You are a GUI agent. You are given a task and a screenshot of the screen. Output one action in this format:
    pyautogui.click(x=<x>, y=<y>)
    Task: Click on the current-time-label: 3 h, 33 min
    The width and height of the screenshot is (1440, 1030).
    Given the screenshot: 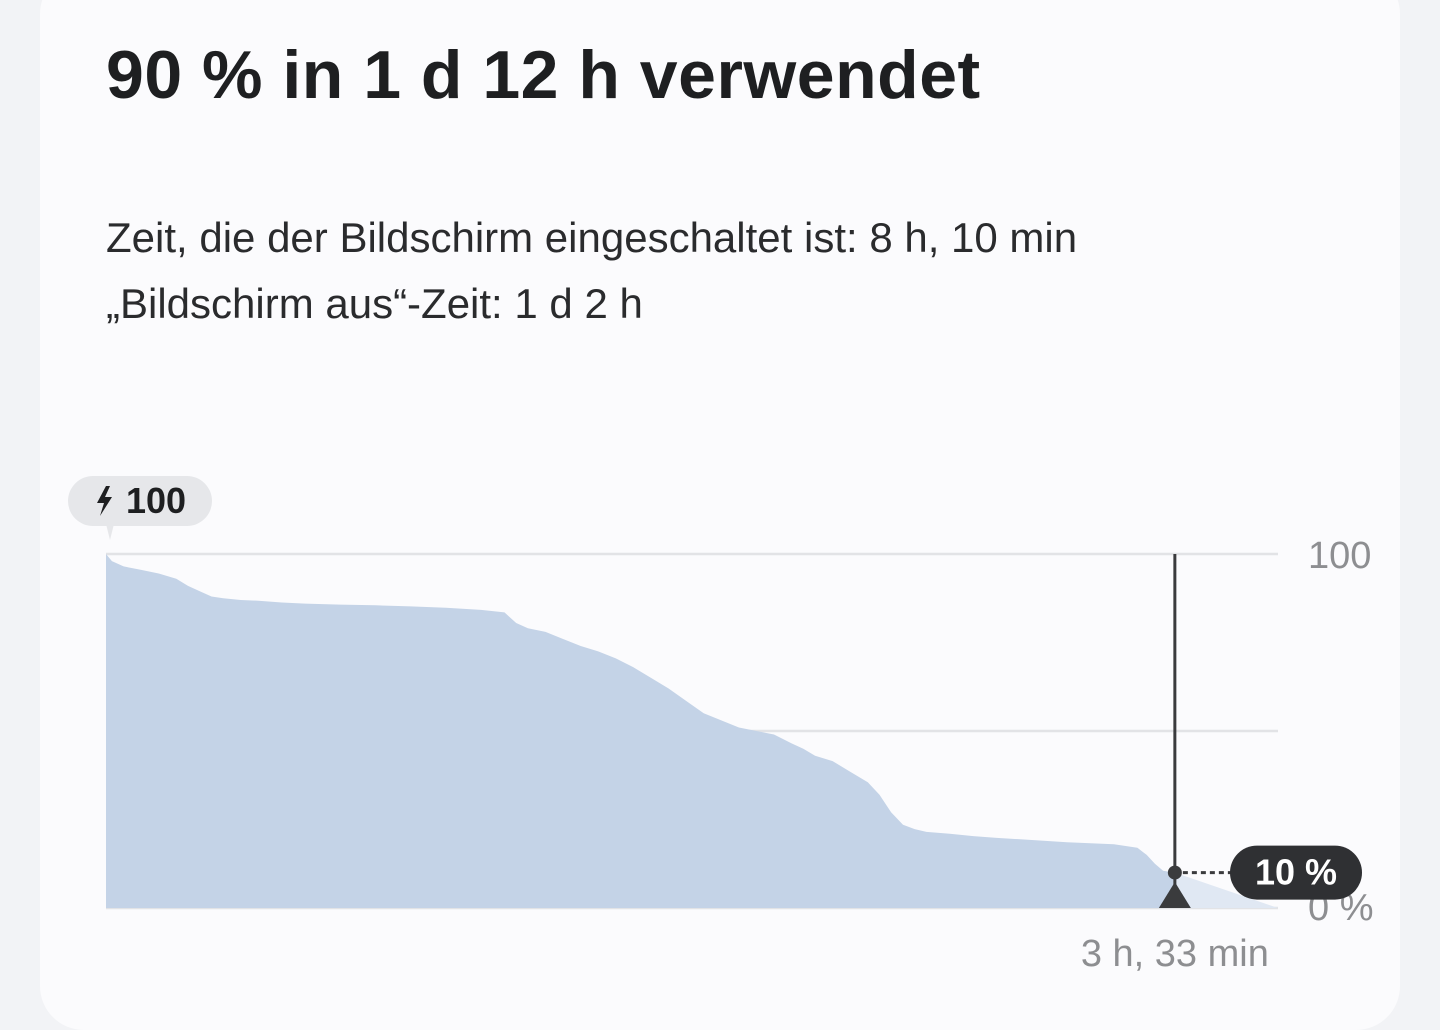 What is the action you would take?
    pyautogui.click(x=1175, y=954)
    